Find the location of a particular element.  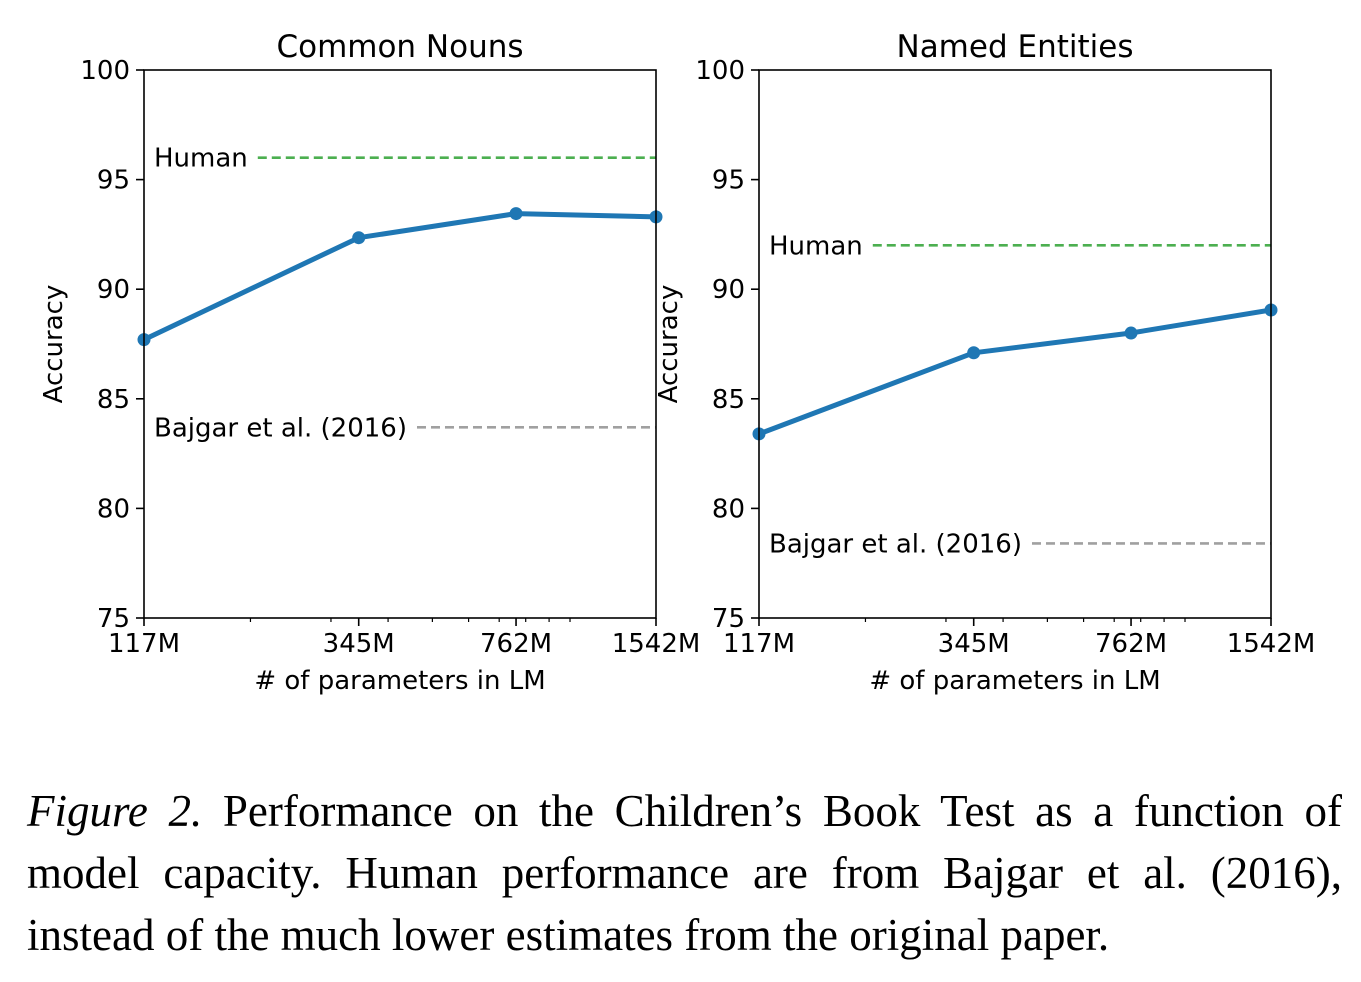

chart-title: Named Entities is located at coordinates (1015, 47).